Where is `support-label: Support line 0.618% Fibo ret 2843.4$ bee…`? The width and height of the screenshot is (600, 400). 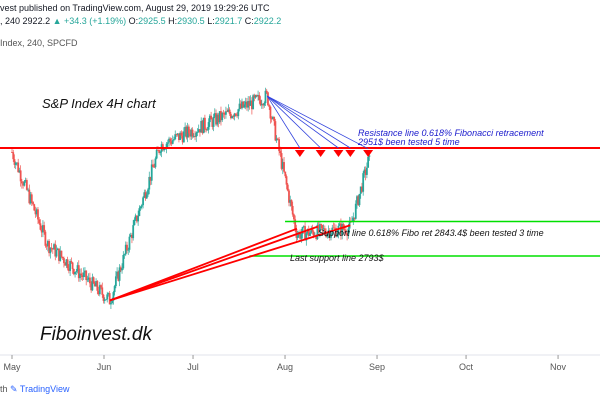
support-label: Support line 0.618% Fibo ret 2843.4$ bee… is located at coordinates (431, 233).